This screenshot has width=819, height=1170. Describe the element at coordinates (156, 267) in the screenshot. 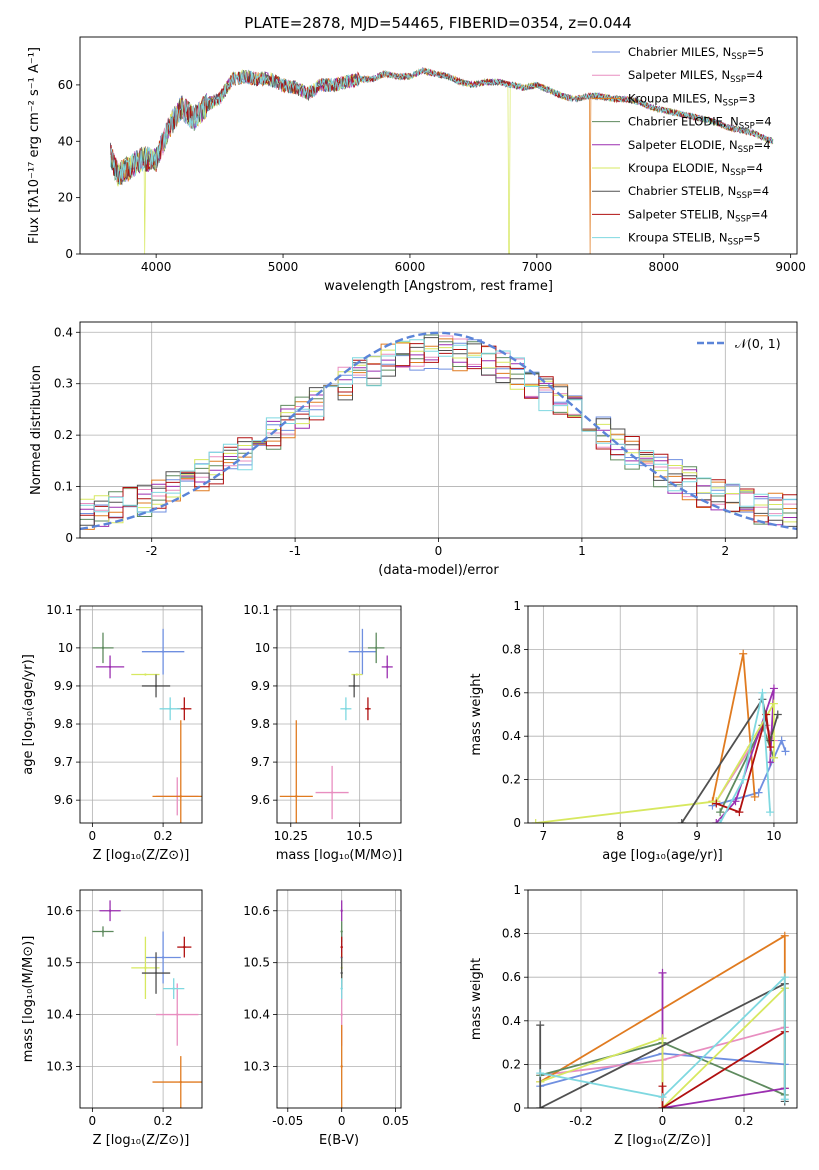

I see `x-tick-label: 4000` at that location.